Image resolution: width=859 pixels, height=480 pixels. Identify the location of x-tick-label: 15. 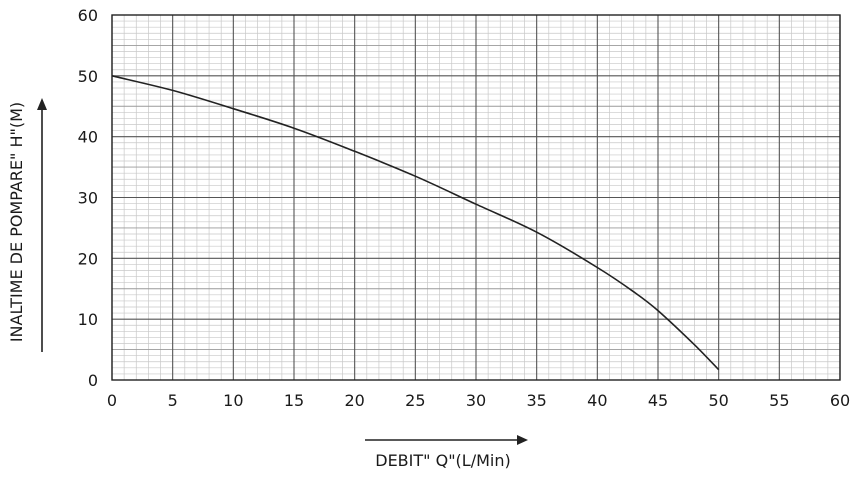
(294, 400).